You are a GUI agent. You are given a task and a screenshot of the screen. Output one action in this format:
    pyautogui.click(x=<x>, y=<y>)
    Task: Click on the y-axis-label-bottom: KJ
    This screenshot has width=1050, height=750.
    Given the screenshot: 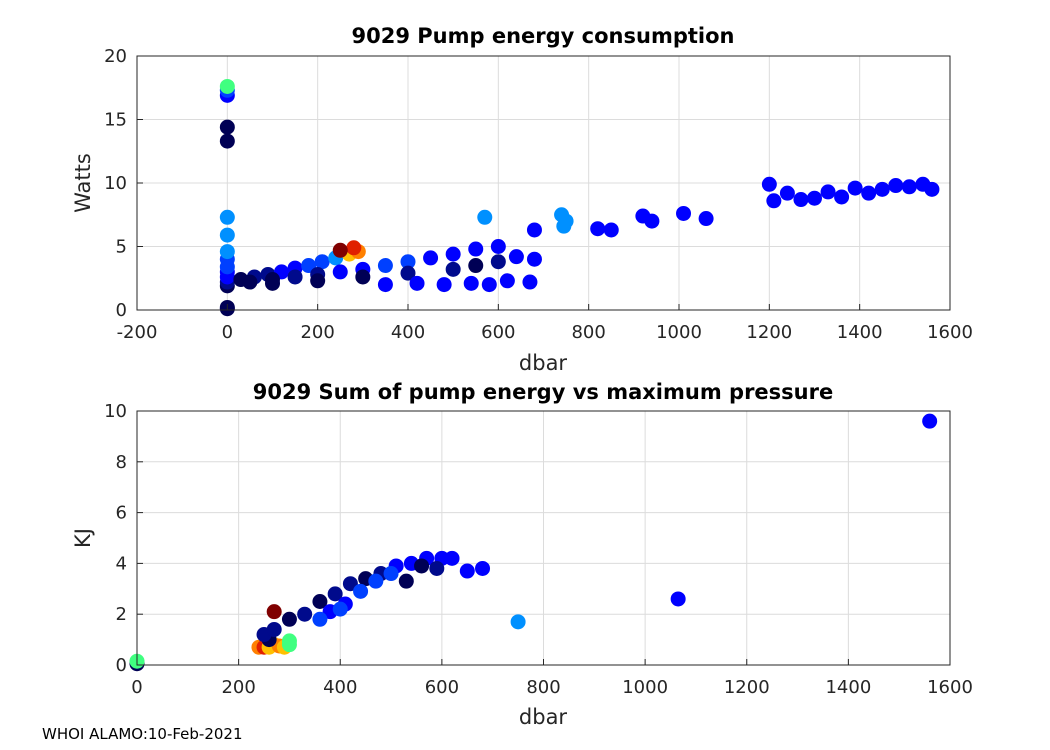 What is the action you would take?
    pyautogui.click(x=83, y=538)
    